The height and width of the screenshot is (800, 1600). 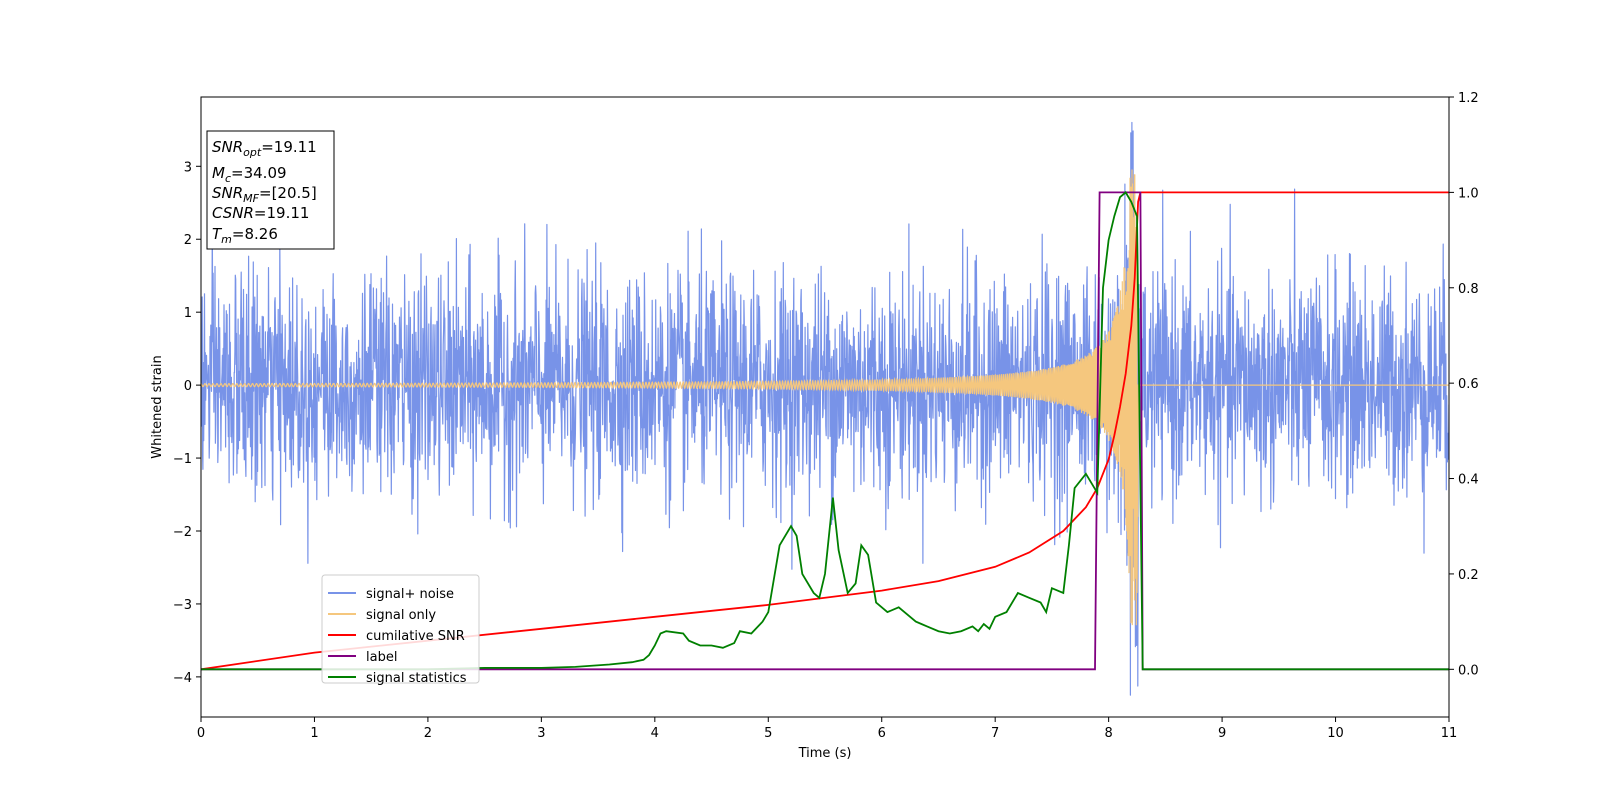 I want to click on y-left-tick-label: −2, so click(x=182, y=532).